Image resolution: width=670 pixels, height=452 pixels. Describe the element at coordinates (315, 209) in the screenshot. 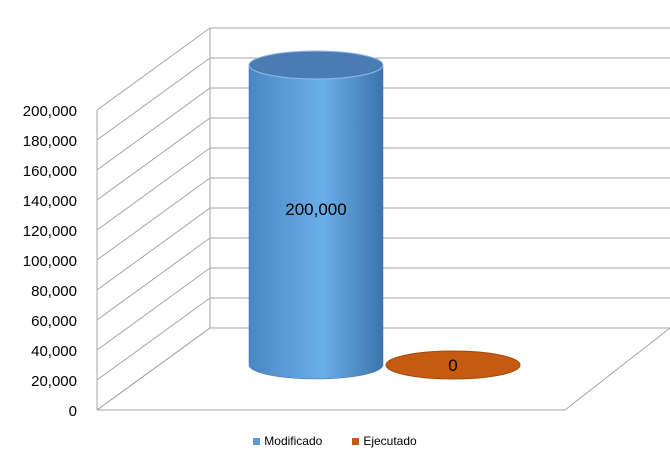

I see `data-label-modificado: 200,000` at that location.